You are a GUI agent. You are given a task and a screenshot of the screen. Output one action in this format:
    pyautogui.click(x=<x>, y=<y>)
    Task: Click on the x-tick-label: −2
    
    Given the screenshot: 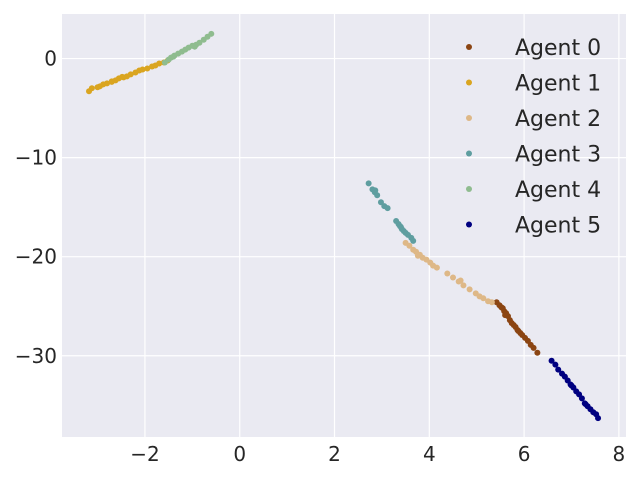 What is the action you would take?
    pyautogui.click(x=144, y=454)
    